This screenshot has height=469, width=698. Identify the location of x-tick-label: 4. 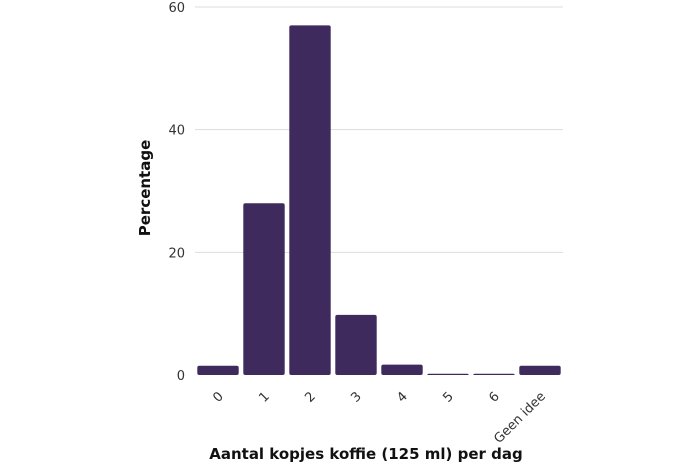
(402, 397).